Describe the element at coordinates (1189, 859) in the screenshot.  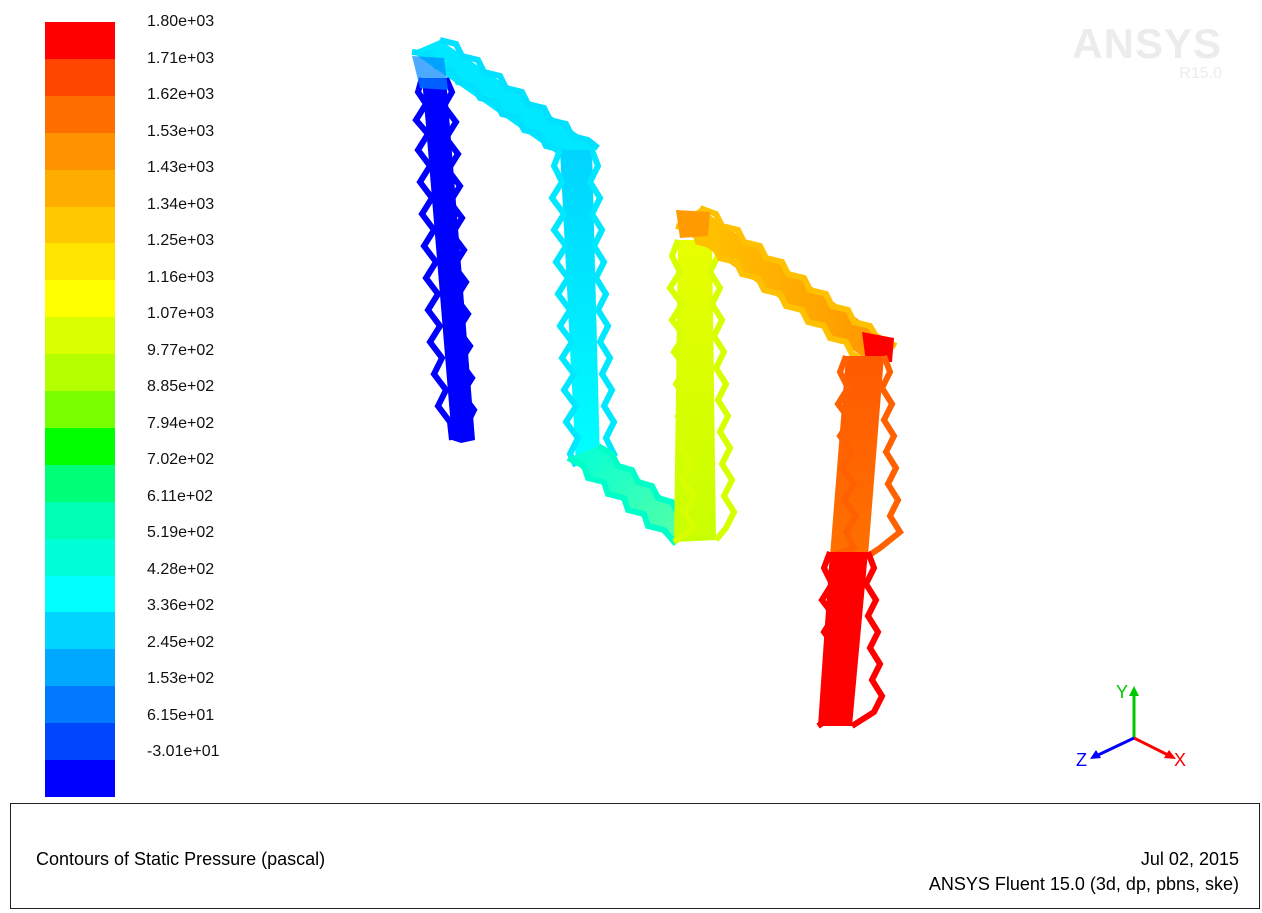
I see `plot-date: Jul 02, 2015` at that location.